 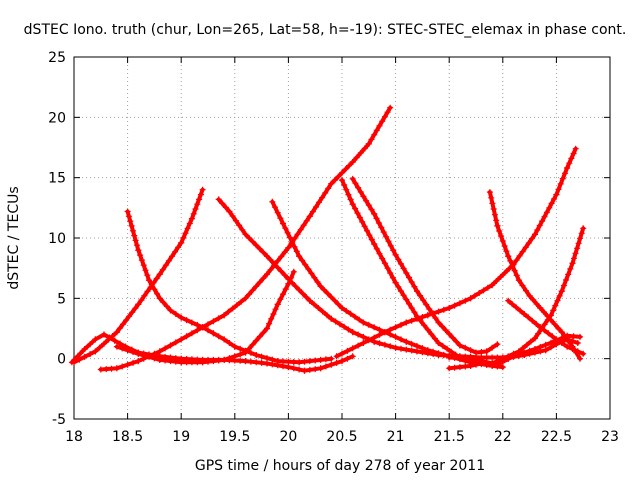 I want to click on y-tick-label: 25, so click(x=57, y=58).